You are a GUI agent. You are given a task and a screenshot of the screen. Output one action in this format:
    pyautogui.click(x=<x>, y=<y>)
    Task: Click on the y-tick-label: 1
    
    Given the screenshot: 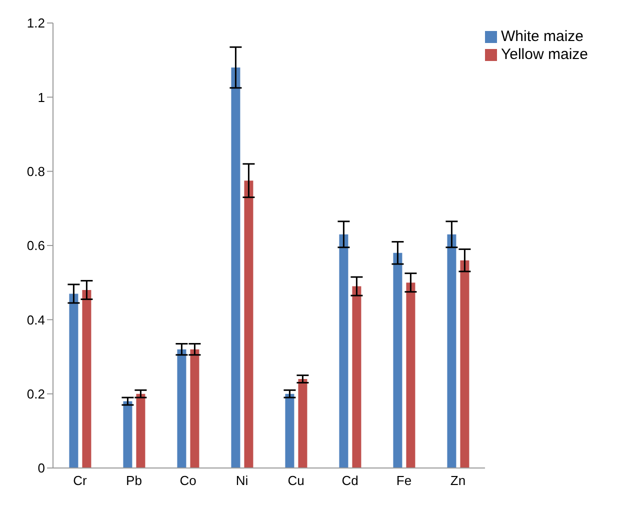 What is the action you would take?
    pyautogui.click(x=41, y=97)
    